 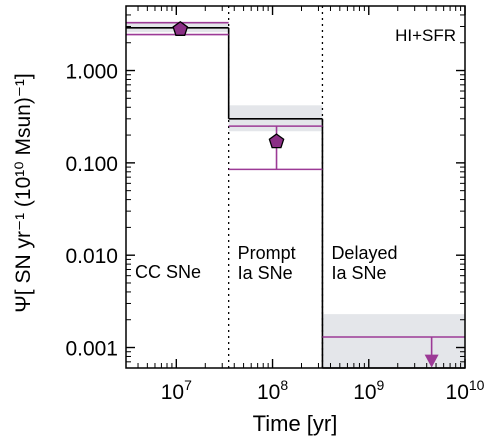 What do you see at coordinates (465, 390) in the screenshot?
I see `x-tick-label-3: 10¹⁰` at bounding box center [465, 390].